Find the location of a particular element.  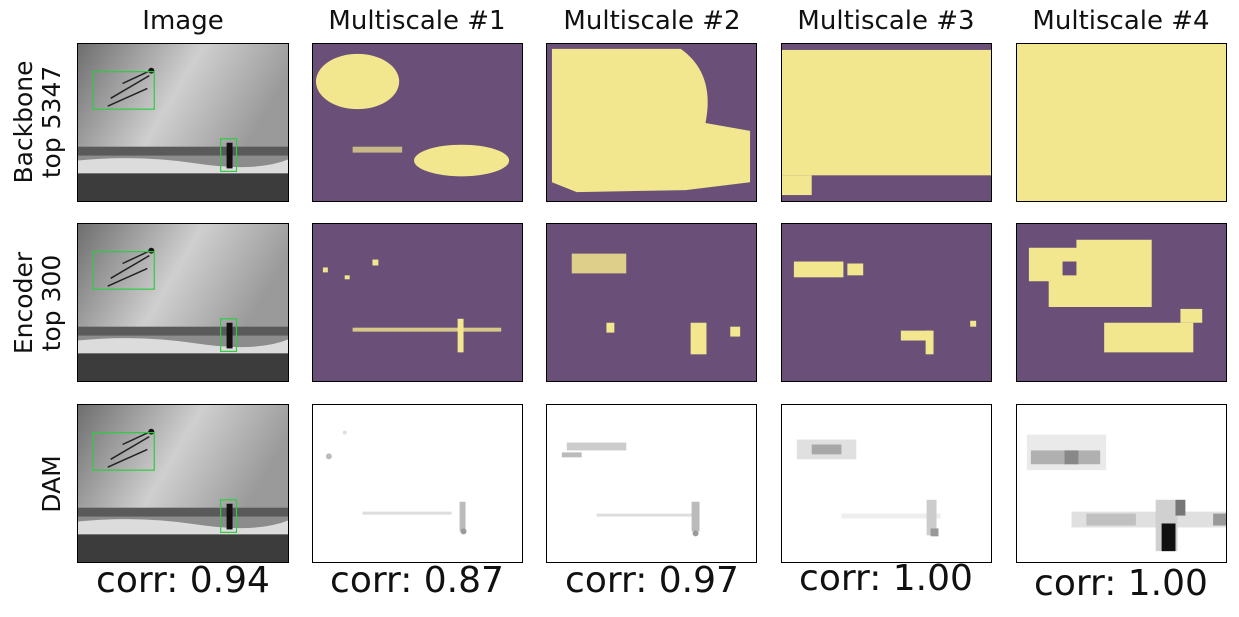

corr-multiscale-3: corr: 1.00 is located at coordinates (886, 578).